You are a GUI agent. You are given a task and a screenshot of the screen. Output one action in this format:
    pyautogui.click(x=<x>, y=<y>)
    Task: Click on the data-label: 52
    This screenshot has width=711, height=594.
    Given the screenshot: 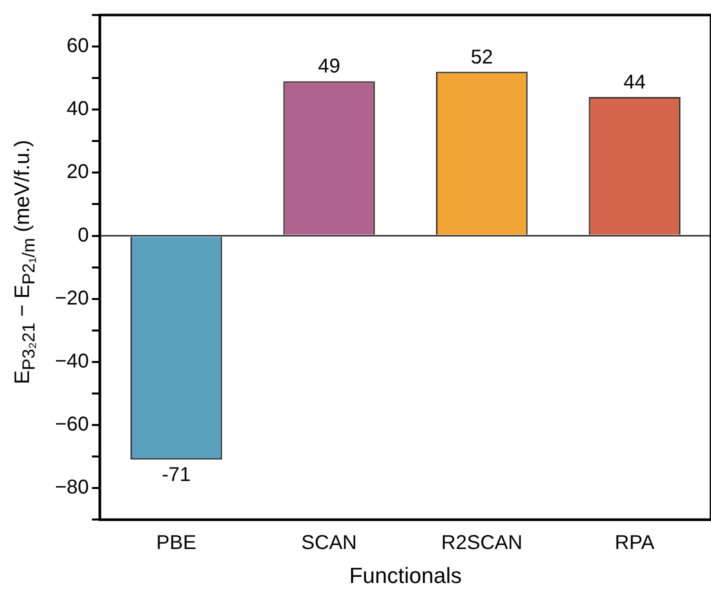 What is the action you would take?
    pyautogui.click(x=481, y=57)
    